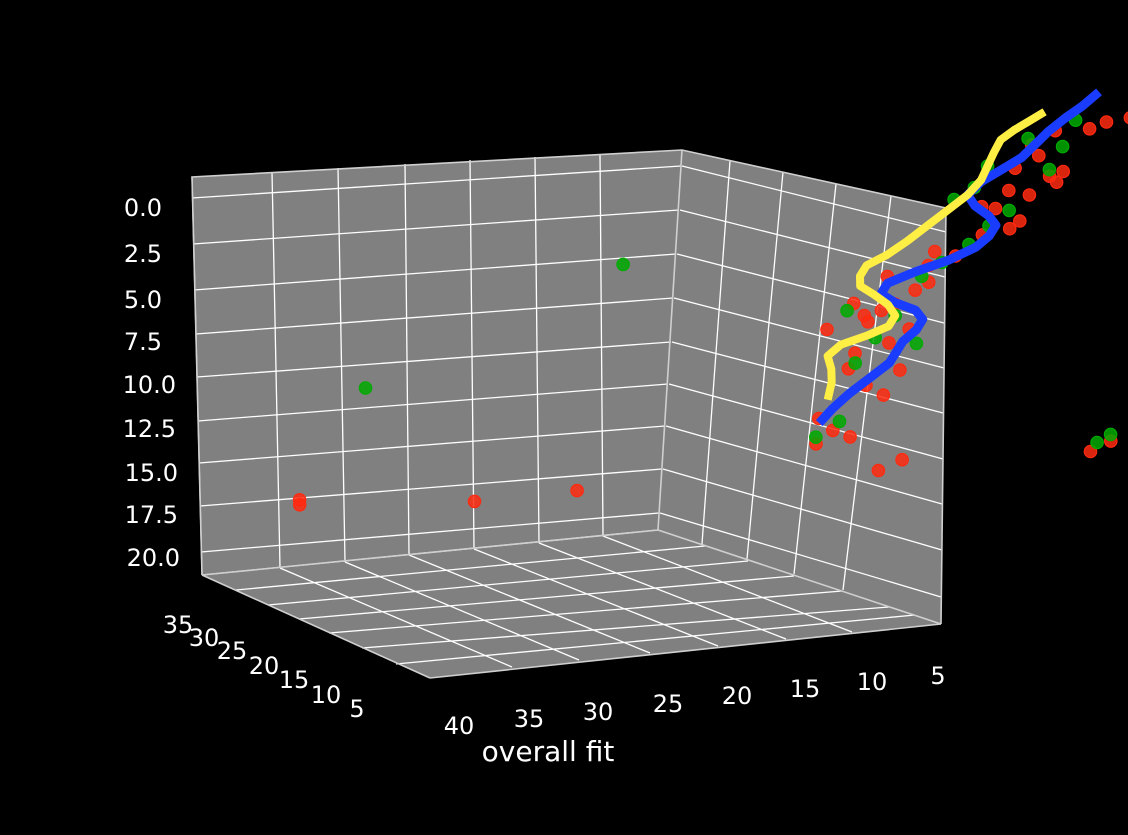 The width and height of the screenshot is (1128, 835). What do you see at coordinates (143, 208) in the screenshot?
I see `z-tick-label: 0.0` at bounding box center [143, 208].